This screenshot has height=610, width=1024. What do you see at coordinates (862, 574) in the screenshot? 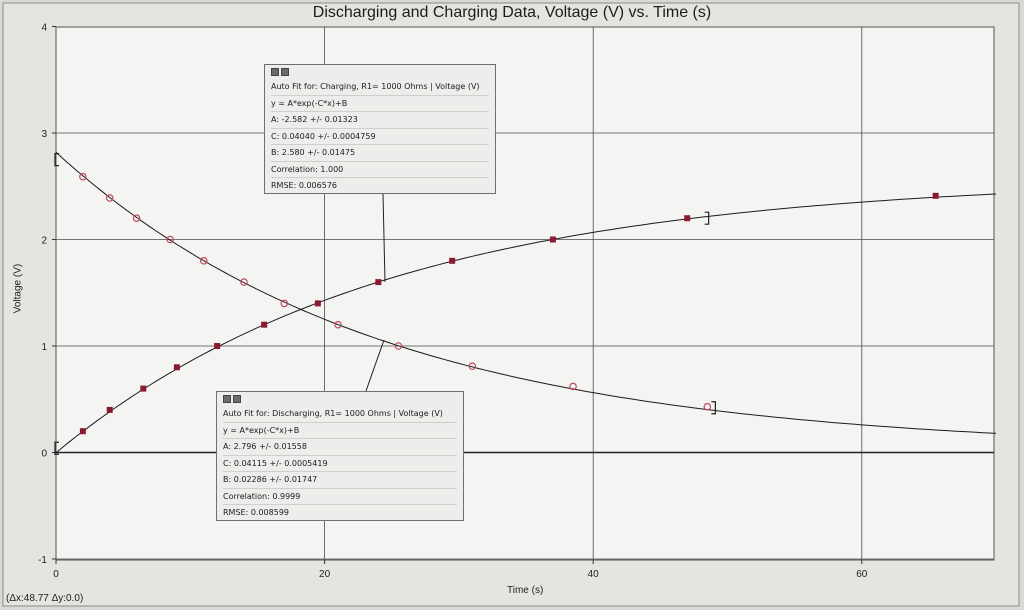
I see `x-tick-label: 60` at bounding box center [862, 574].